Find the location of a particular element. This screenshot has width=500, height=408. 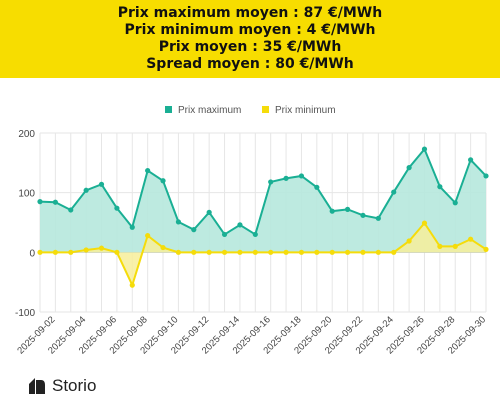

y-tick-label: -100 is located at coordinates (25, 313).